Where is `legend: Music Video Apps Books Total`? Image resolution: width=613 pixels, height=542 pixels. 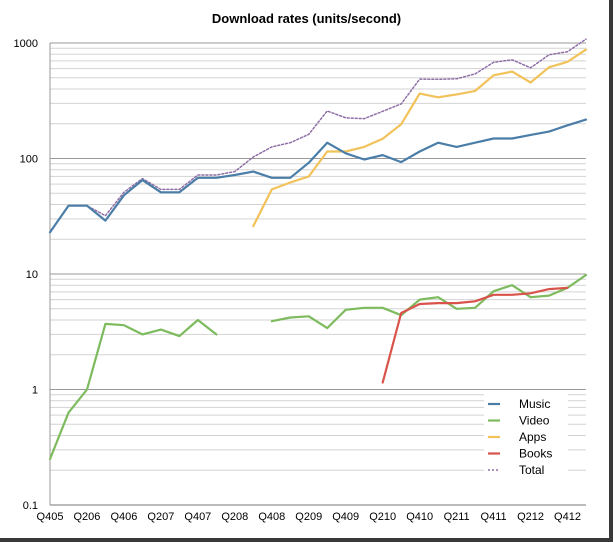
legend: Music Video Apps Books Total is located at coordinates (526, 441).